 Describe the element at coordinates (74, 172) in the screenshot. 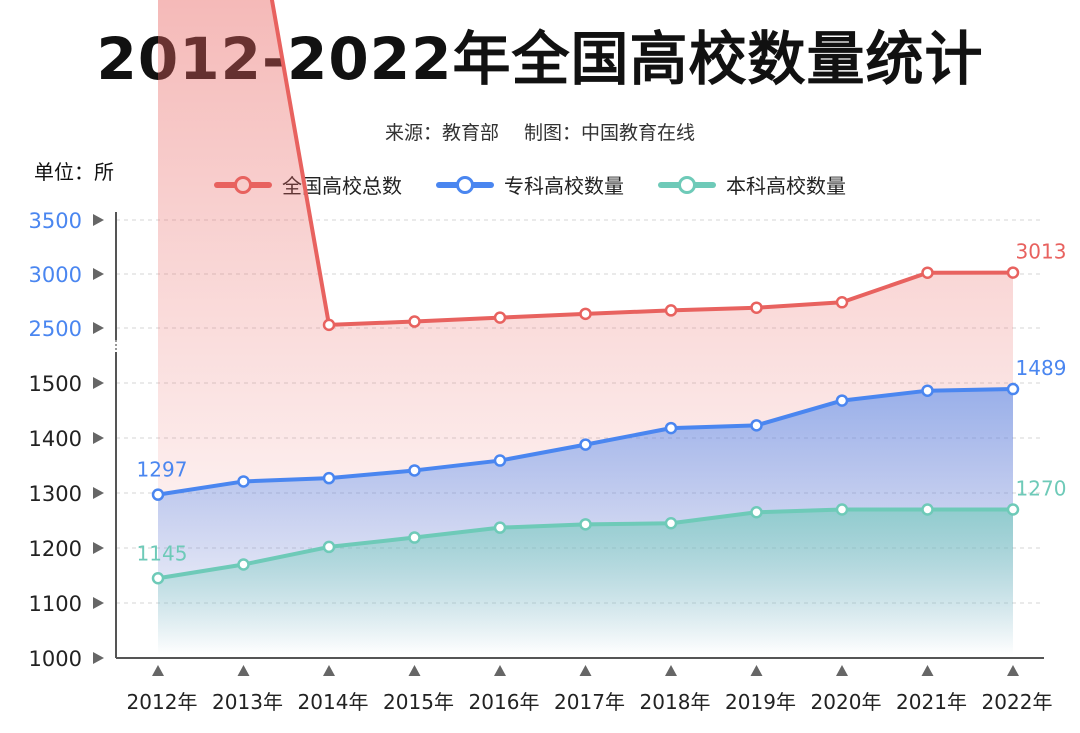

I see `unit-label: 单位：所` at that location.